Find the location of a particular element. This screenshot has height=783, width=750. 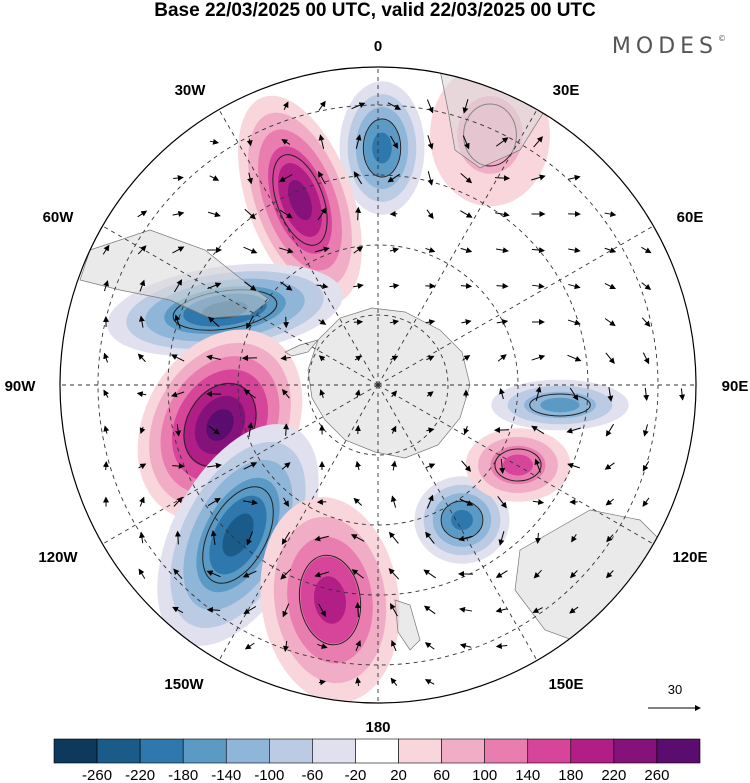

lon-label-180: 180 is located at coordinates (377, 727).